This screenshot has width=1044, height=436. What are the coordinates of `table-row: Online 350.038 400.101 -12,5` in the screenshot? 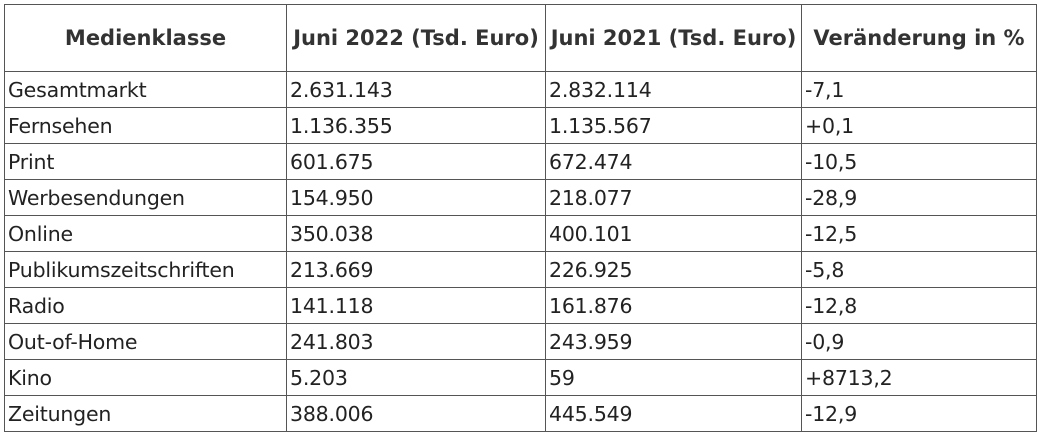 It's located at (520, 233).